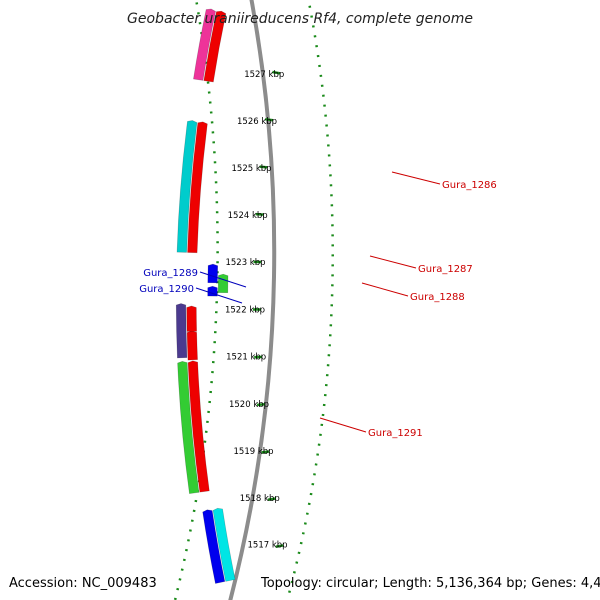  What do you see at coordinates (252, 169) in the screenshot?
I see `tick-label: 1525 kbp` at bounding box center [252, 169].